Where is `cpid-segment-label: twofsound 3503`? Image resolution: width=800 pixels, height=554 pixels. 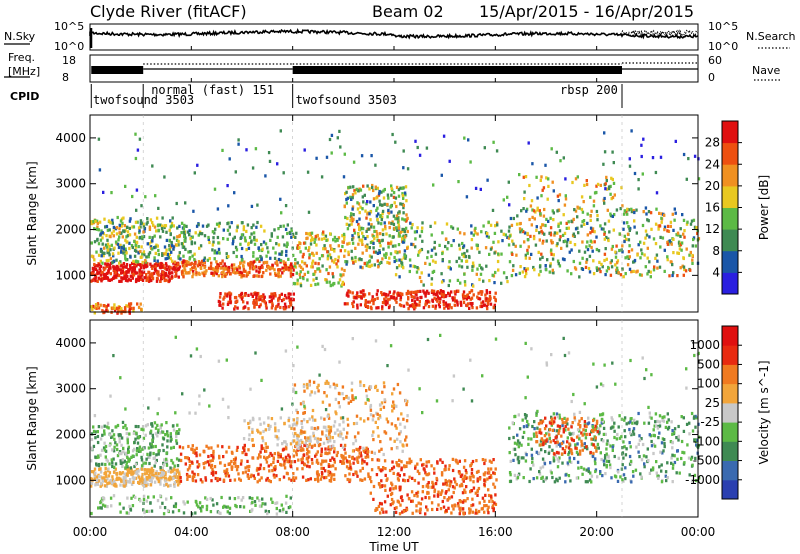
cpid-segment-label: twofsound 3503 is located at coordinates (346, 100).